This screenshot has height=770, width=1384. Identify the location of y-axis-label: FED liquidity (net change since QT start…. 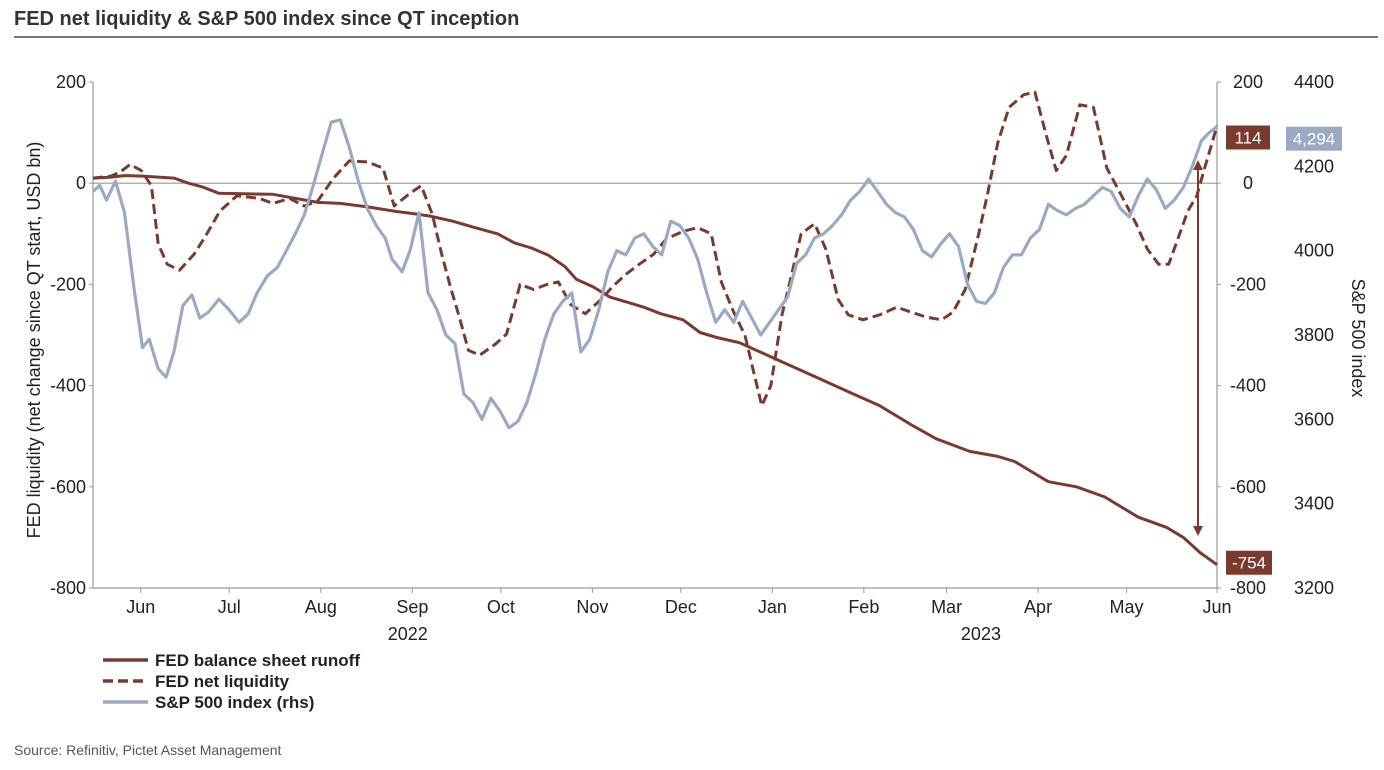
(34, 340).